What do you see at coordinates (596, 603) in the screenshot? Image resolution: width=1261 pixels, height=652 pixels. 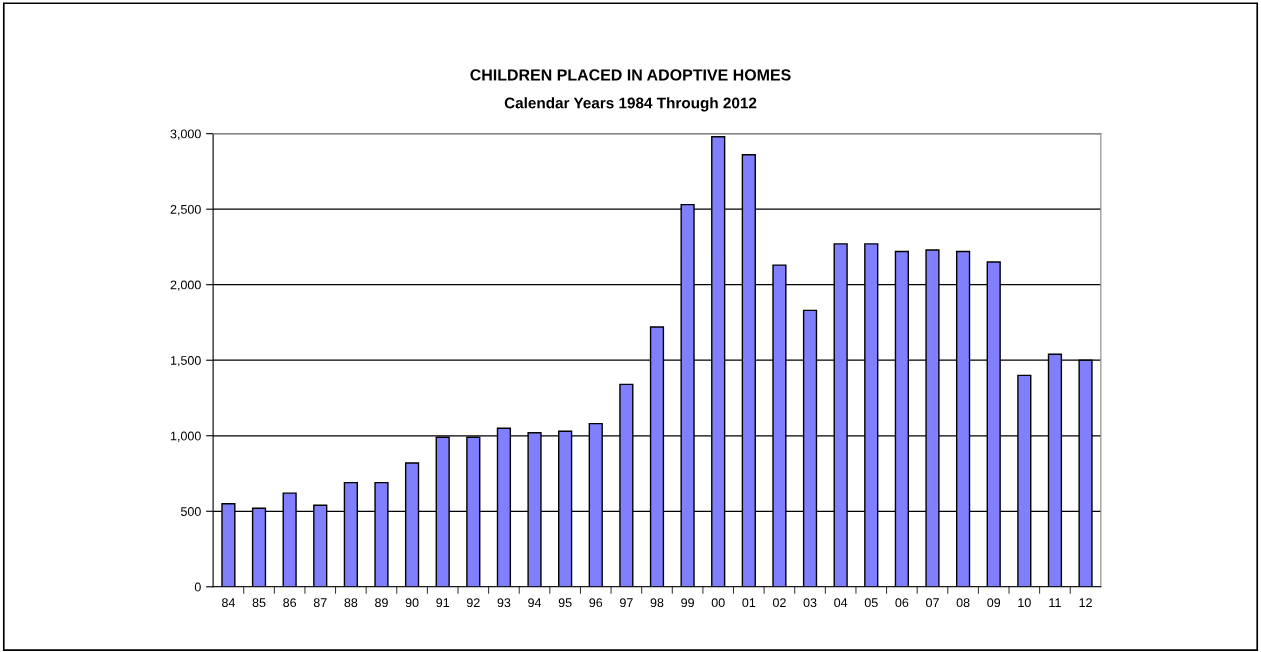 I see `x-tick-label: 96` at bounding box center [596, 603].